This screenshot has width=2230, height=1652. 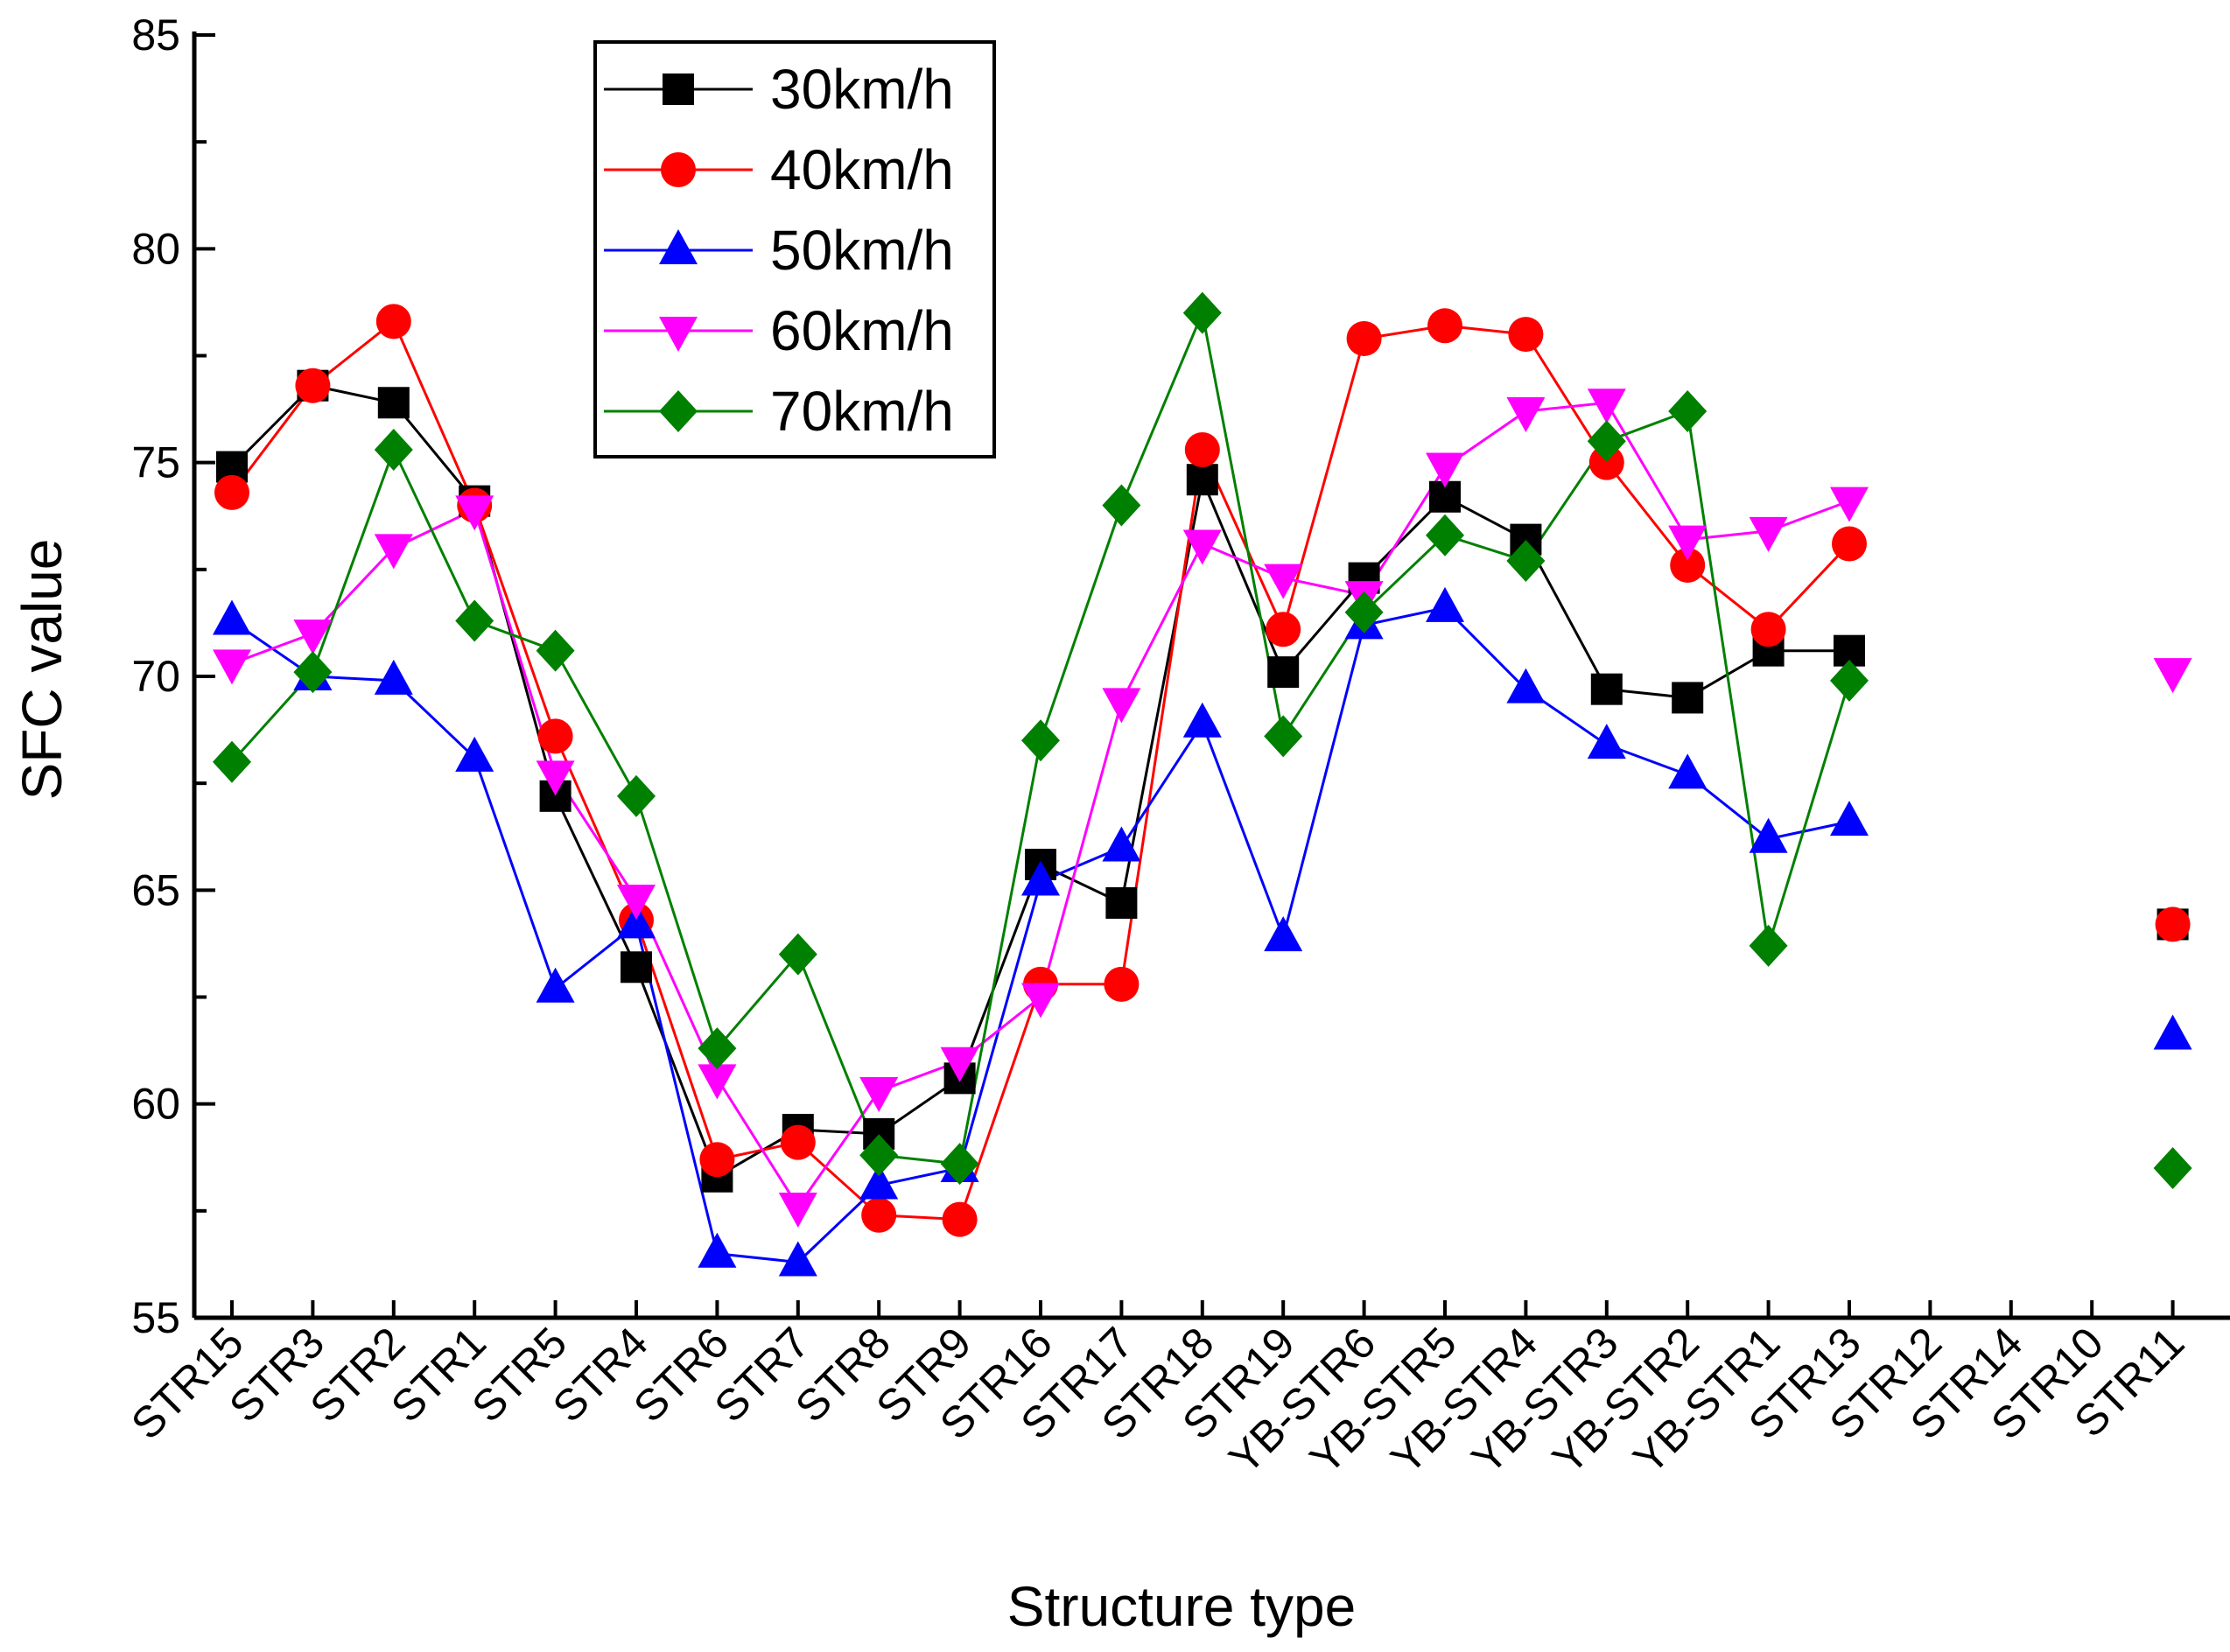 I want to click on y-tick-label: 70, so click(x=156, y=676).